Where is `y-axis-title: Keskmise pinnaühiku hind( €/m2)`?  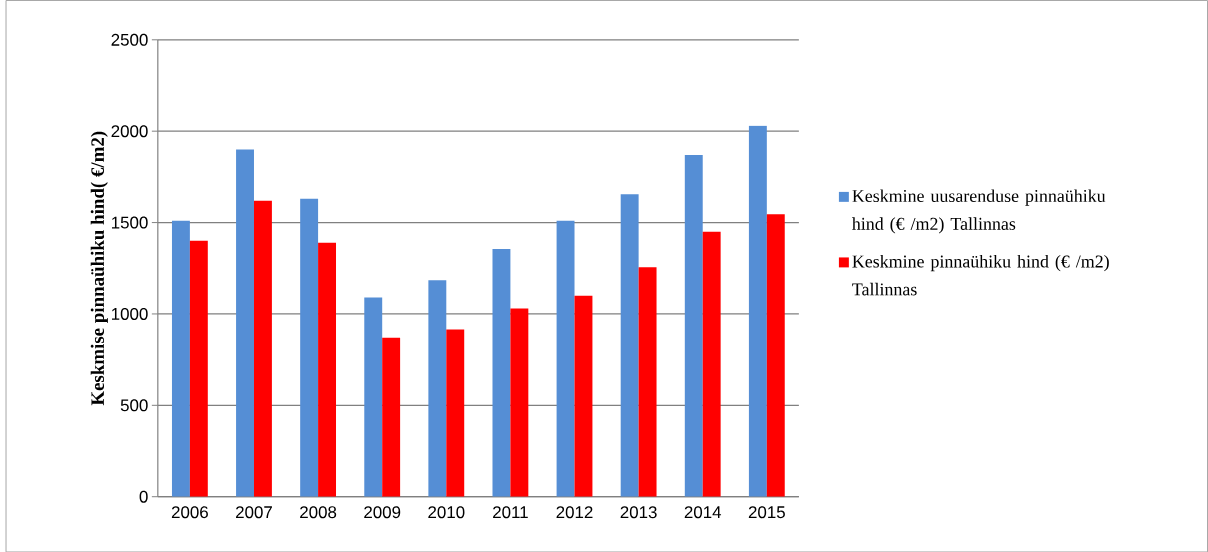 y-axis-title: Keskmise pinnaühiku hind( €/m2) is located at coordinates (99, 268).